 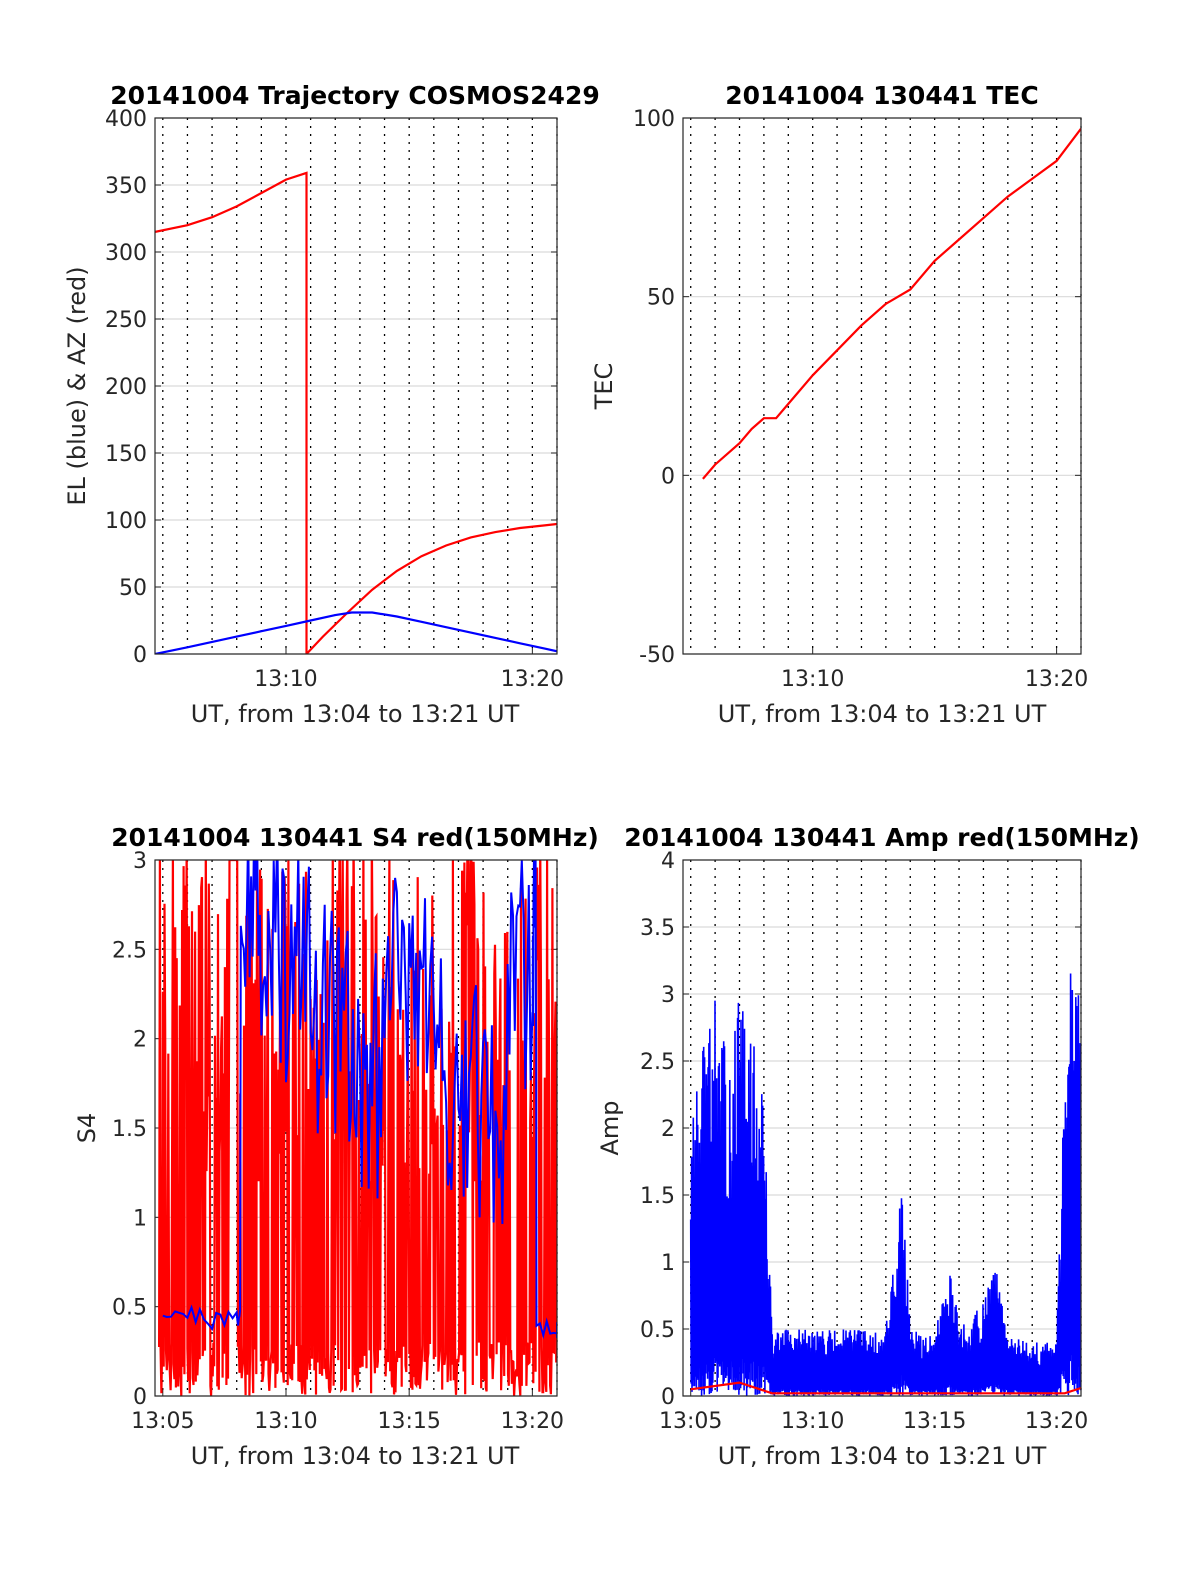 I want to click on s4-series-group, so click(x=357, y=1128).